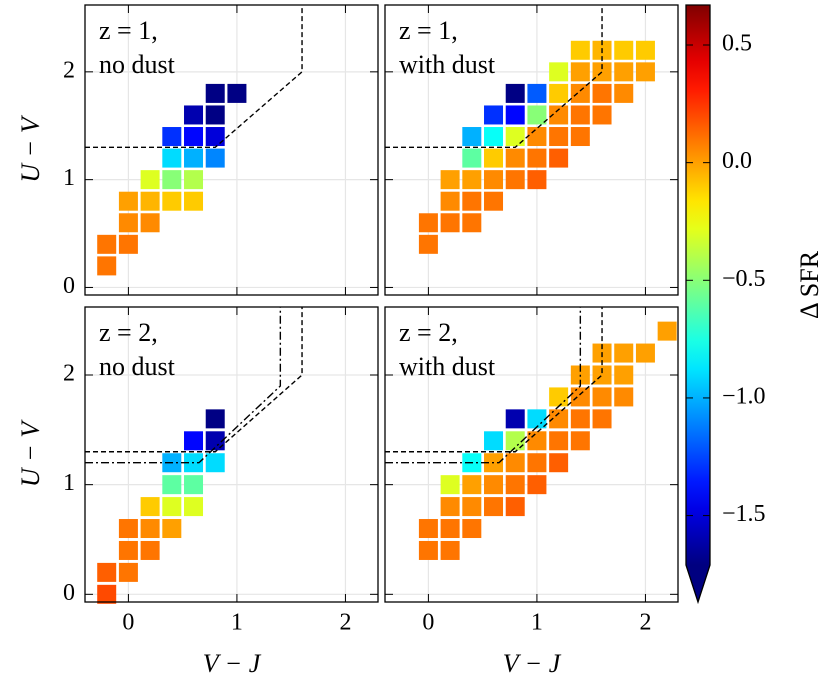 The width and height of the screenshot is (832, 686). Describe the element at coordinates (698, 583) in the screenshot. I see `colorbar-extend` at that location.